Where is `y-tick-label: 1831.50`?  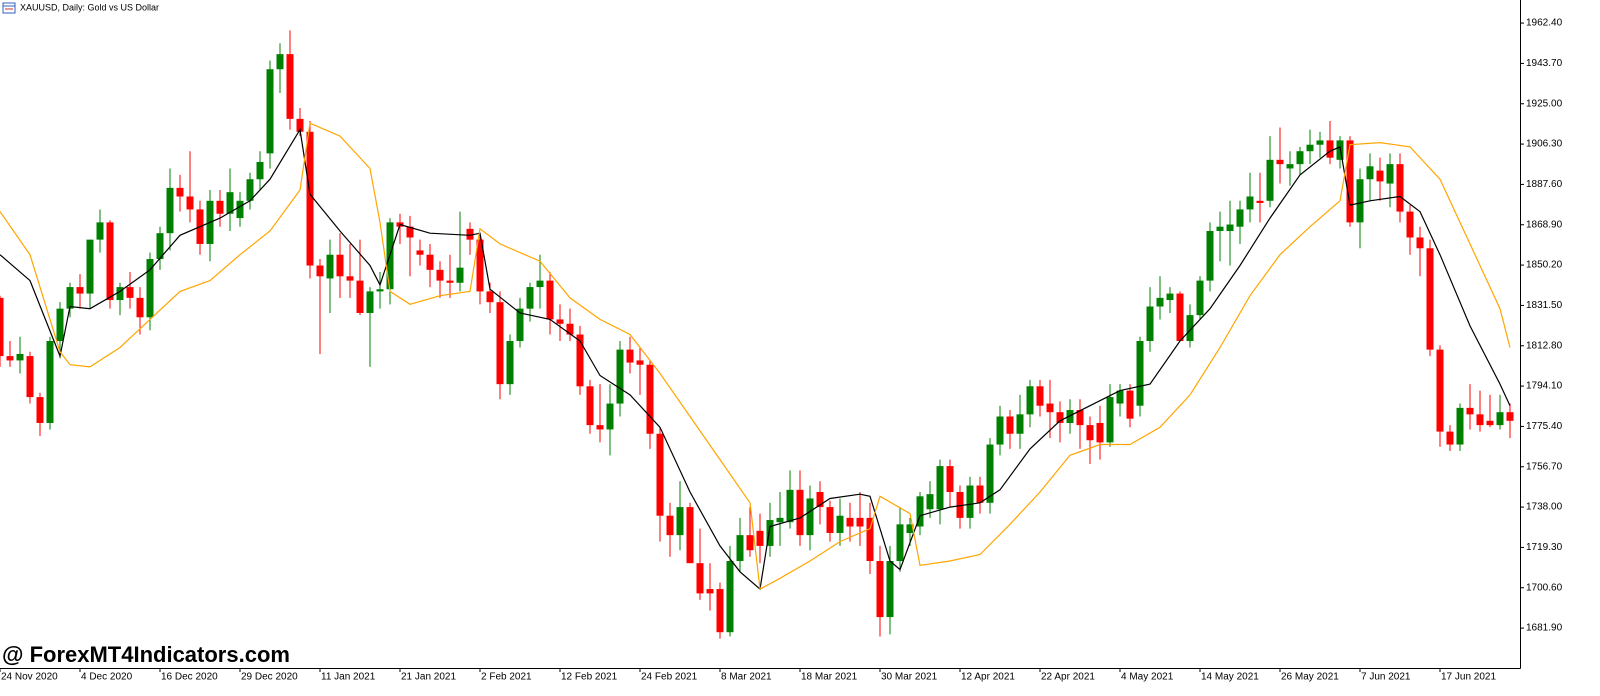 y-tick-label: 1831.50 is located at coordinates (1544, 305).